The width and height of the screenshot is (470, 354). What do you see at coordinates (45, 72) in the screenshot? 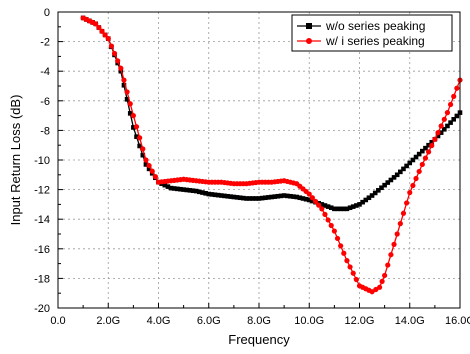
I see `y-tick-label: -4` at bounding box center [45, 72].